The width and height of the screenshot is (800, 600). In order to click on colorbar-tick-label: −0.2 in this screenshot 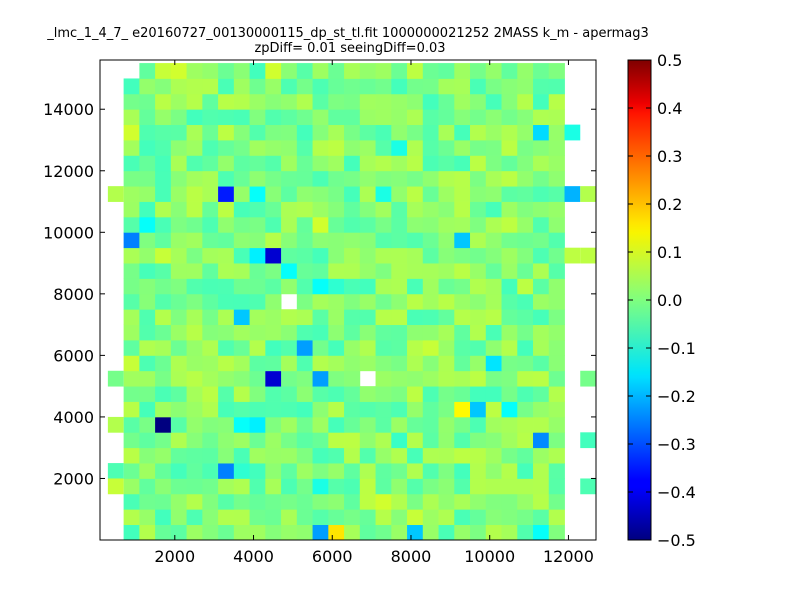, I will do `click(676, 396)`.